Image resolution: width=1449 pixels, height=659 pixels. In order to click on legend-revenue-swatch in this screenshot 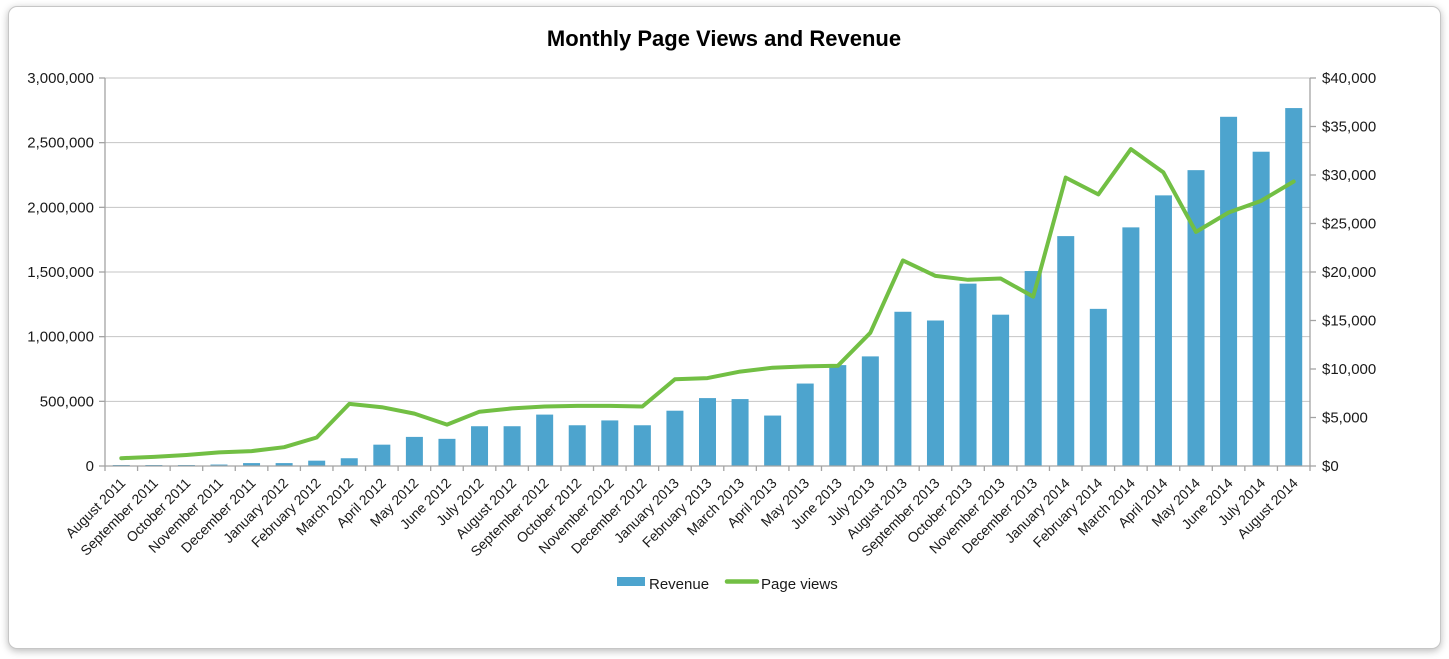, I will do `click(631, 581)`.